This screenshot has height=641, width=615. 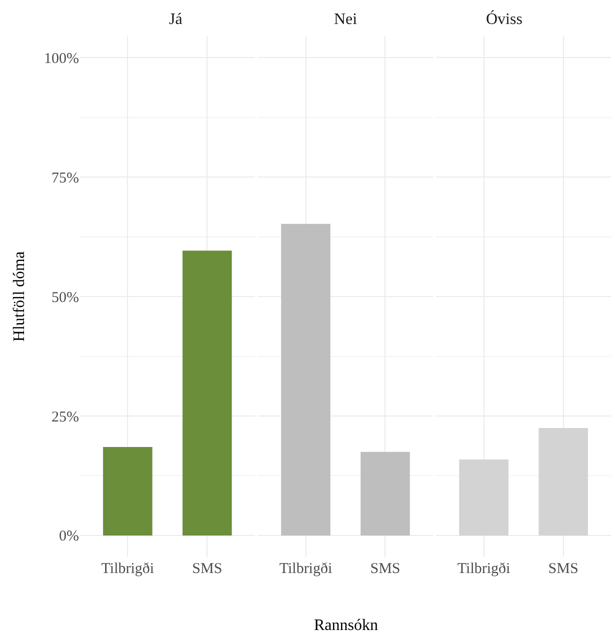 What do you see at coordinates (346, 625) in the screenshot?
I see `x-axis-title: Rannsókn` at bounding box center [346, 625].